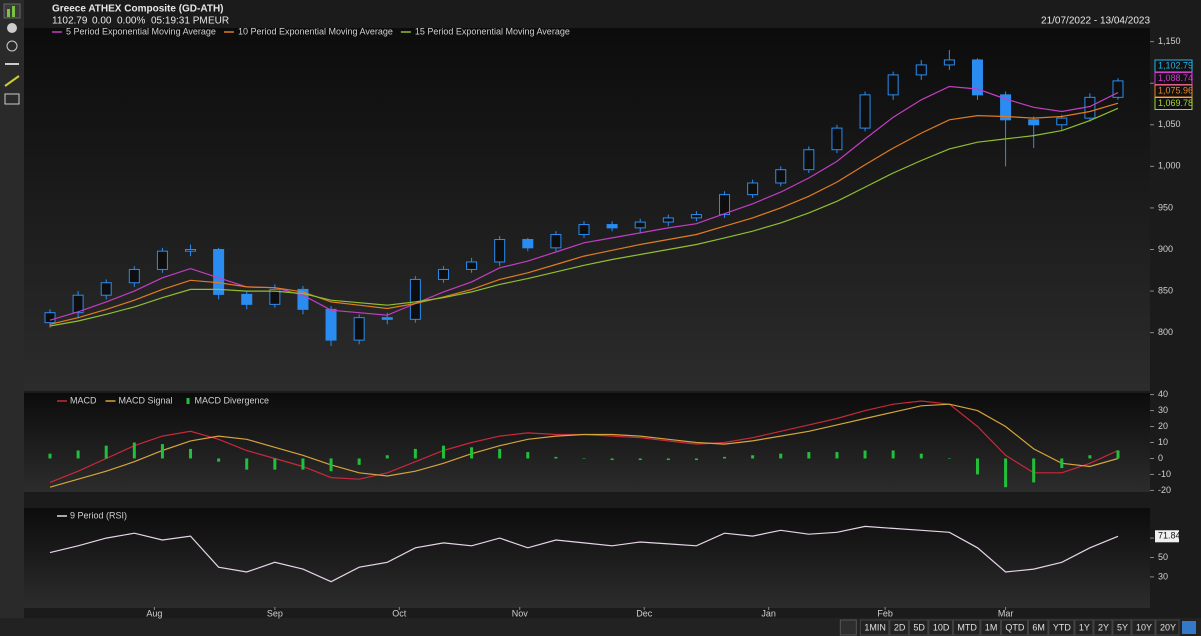  I want to click on range-button: YTD, so click(1062, 627).